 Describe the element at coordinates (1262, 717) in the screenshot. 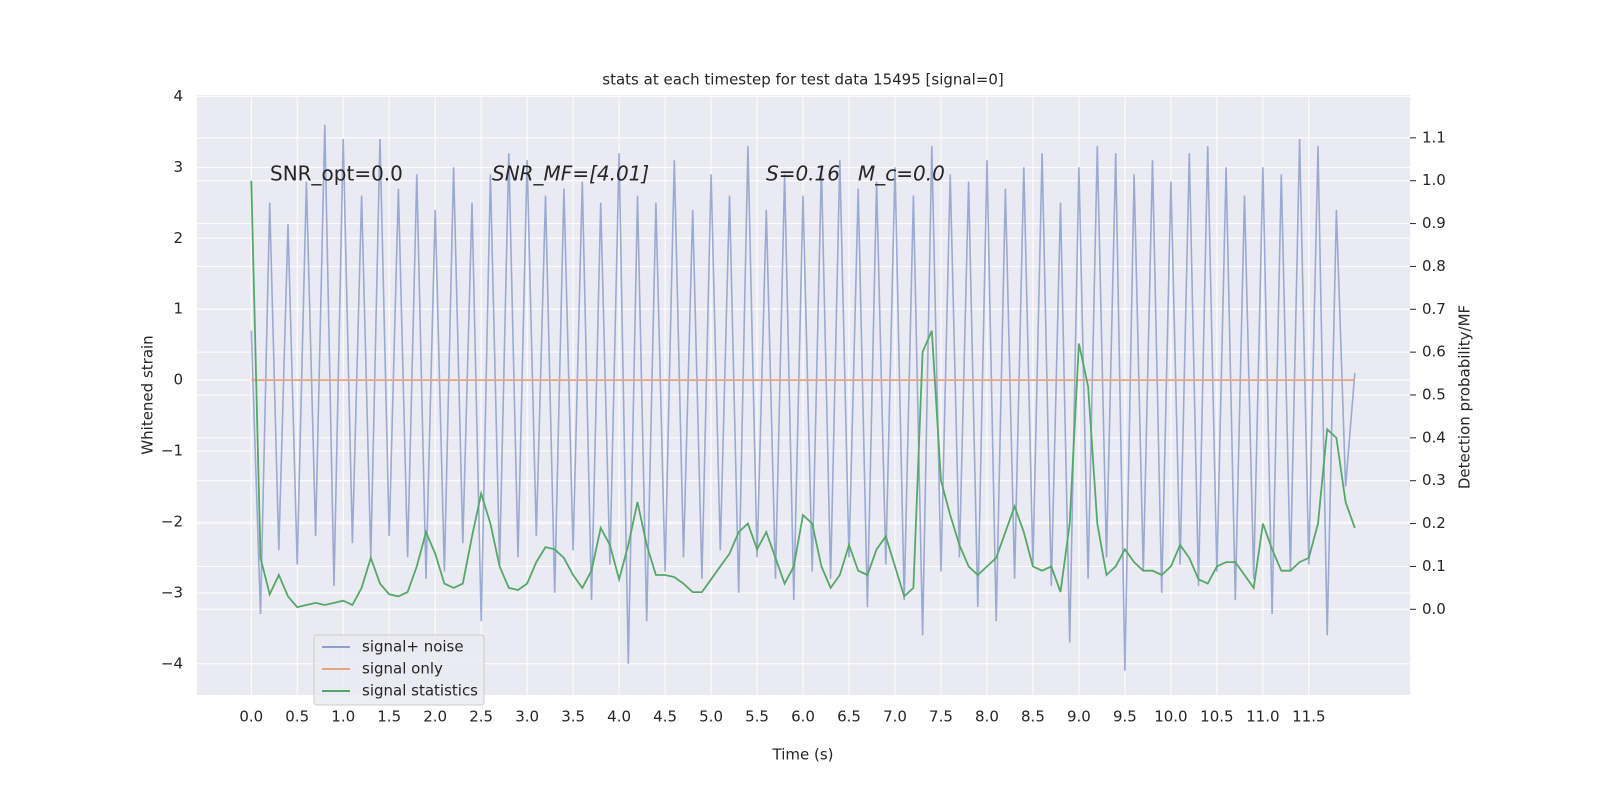

I see `x-tick-label: 11.0` at that location.